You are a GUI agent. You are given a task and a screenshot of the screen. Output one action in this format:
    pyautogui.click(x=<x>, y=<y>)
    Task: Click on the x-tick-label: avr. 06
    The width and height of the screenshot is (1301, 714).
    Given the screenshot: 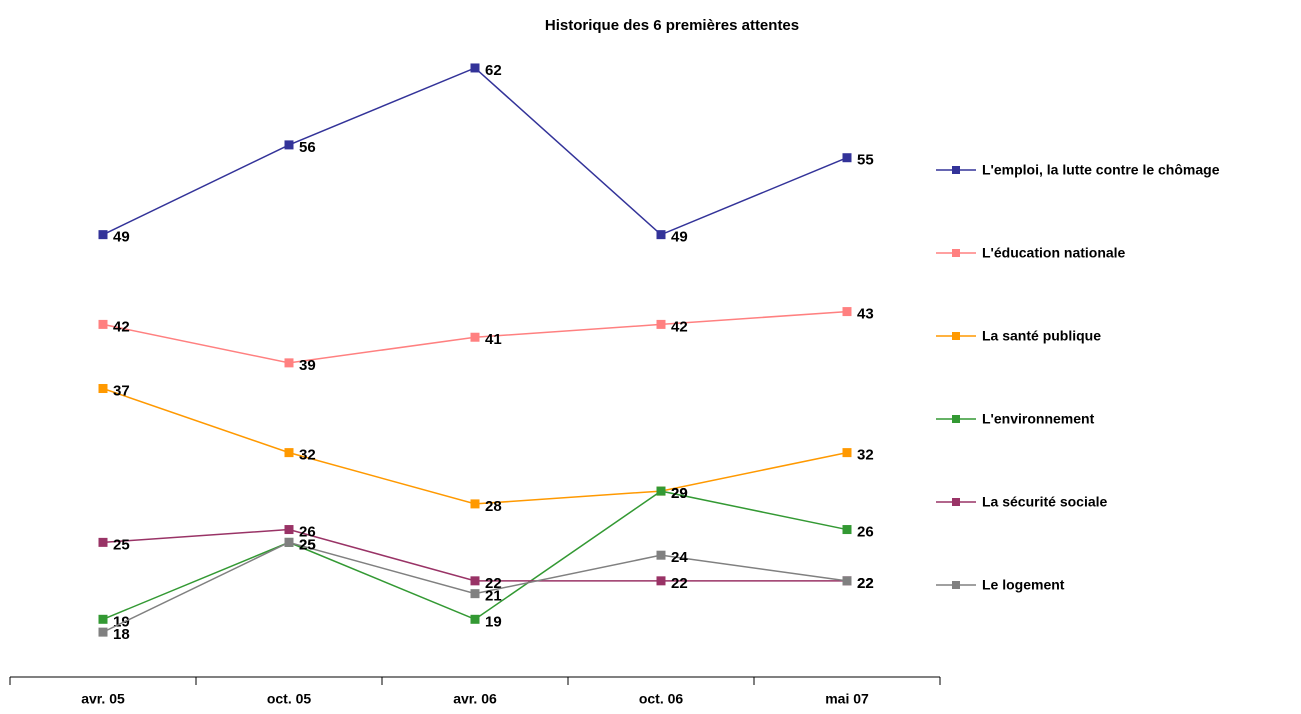 What is the action you would take?
    pyautogui.click(x=475, y=699)
    